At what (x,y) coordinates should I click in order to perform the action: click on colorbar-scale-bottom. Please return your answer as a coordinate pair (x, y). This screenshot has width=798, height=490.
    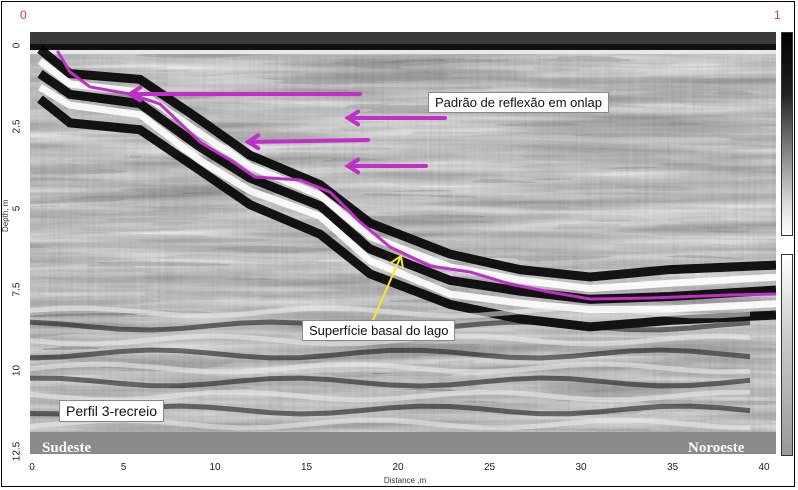
    Looking at the image, I should click on (787, 355).